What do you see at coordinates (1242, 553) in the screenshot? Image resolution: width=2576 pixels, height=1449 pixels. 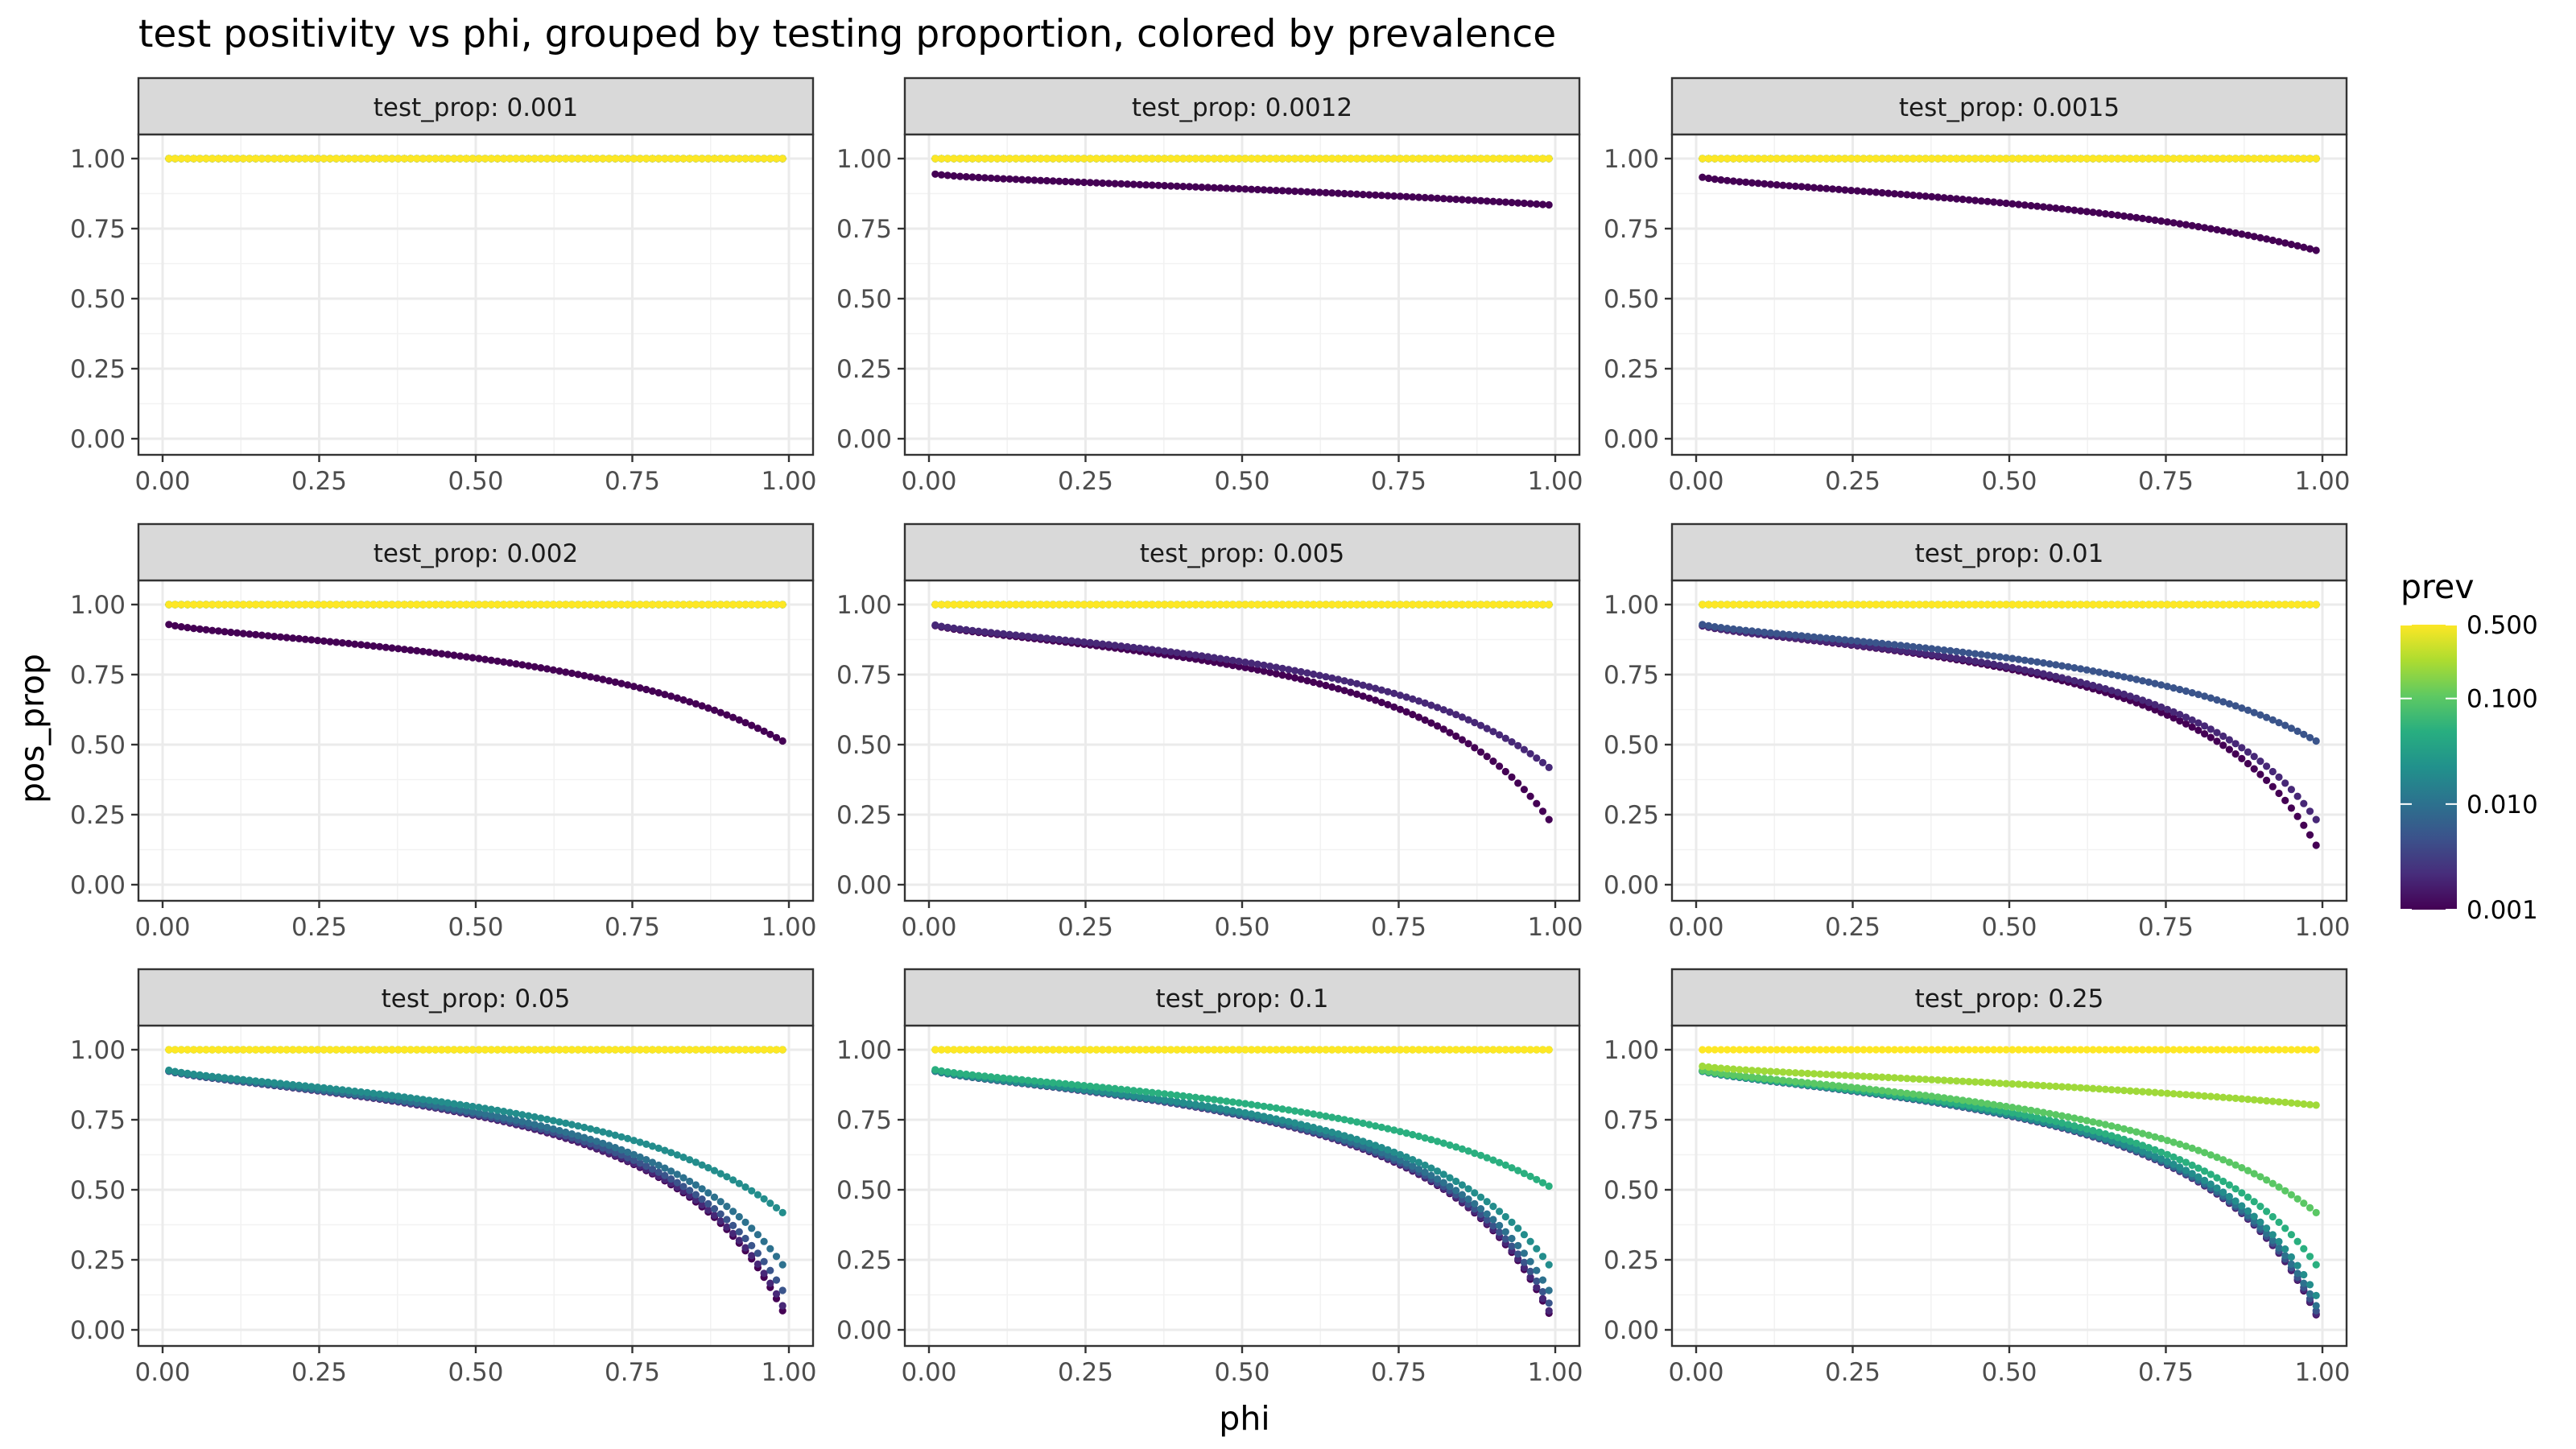 I see `facet-strip-label: test_prop: 0.005` at bounding box center [1242, 553].